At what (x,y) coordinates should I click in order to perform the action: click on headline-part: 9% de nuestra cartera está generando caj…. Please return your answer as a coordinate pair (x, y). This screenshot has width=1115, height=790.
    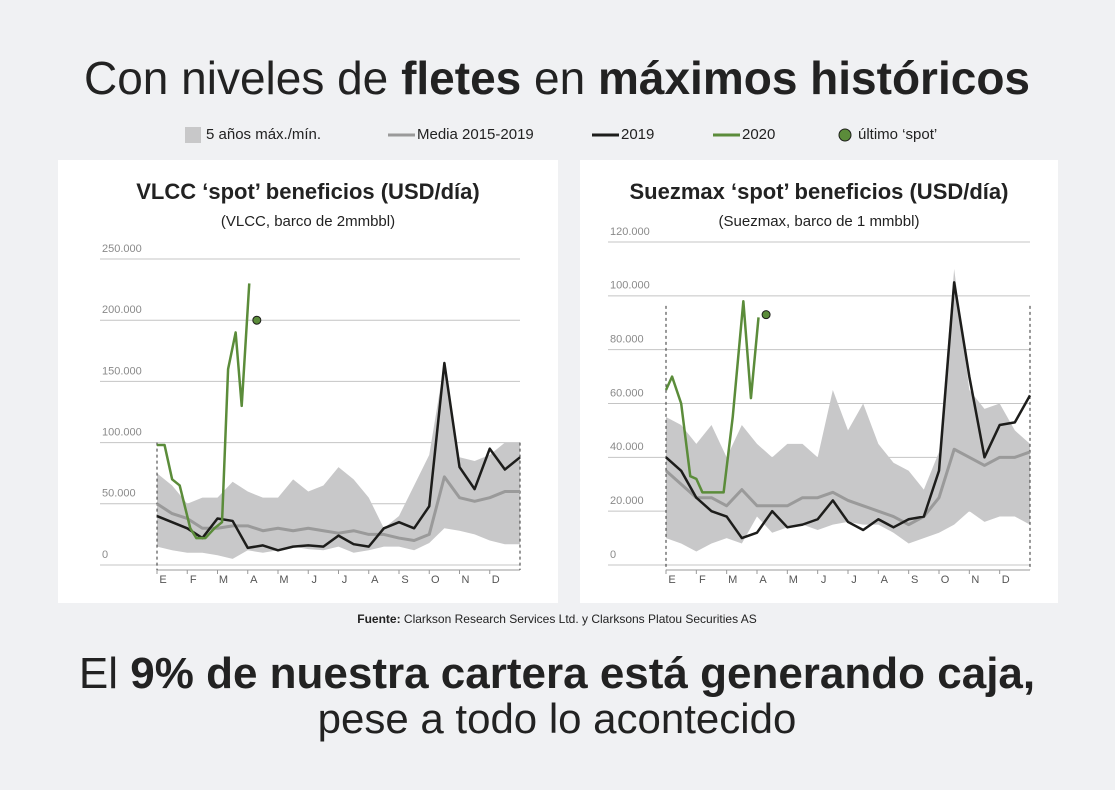
    Looking at the image, I should click on (582, 673).